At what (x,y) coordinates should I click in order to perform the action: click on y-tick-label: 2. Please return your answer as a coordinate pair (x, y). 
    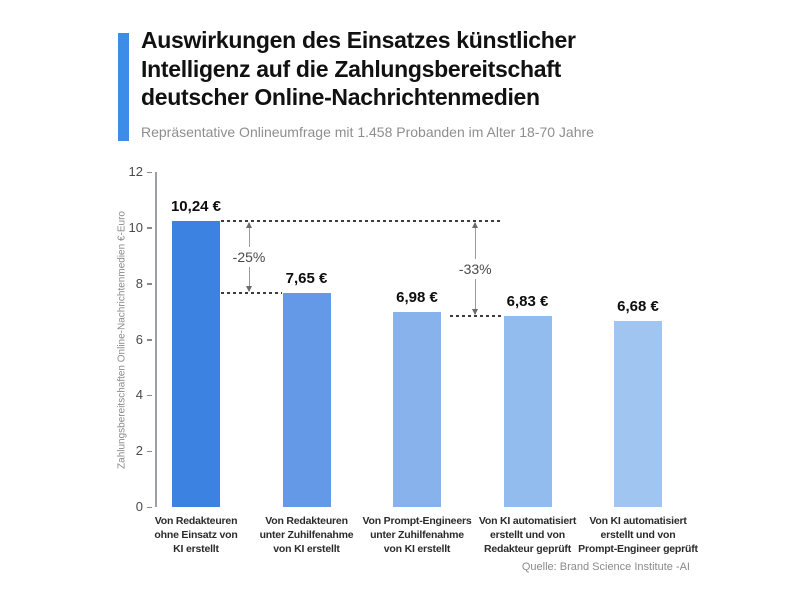
    Looking at the image, I should click on (139, 451).